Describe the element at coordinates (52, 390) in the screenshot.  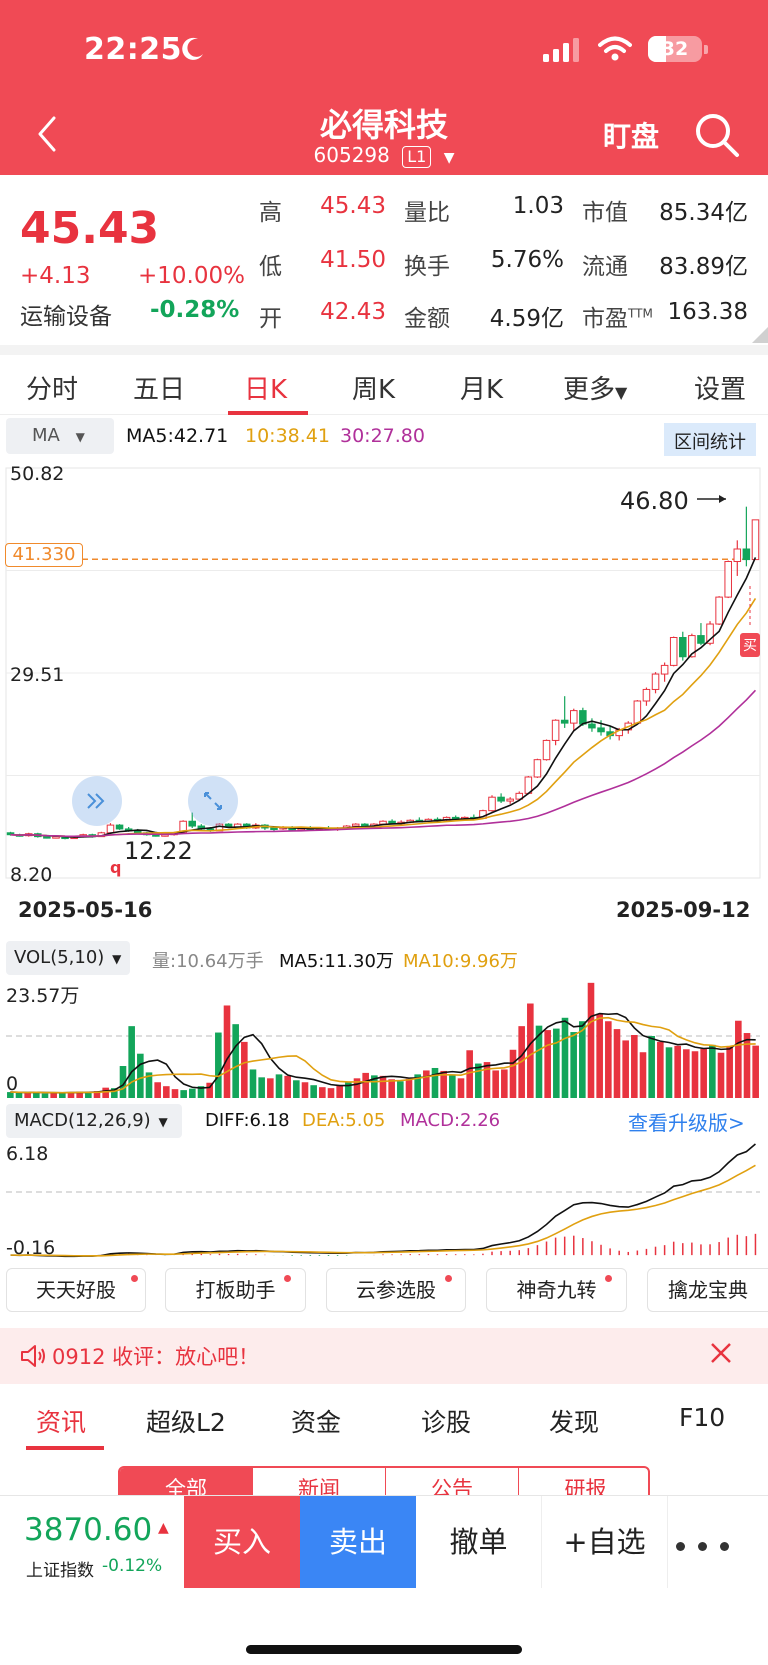
I see `tab-intraday: 分时` at that location.